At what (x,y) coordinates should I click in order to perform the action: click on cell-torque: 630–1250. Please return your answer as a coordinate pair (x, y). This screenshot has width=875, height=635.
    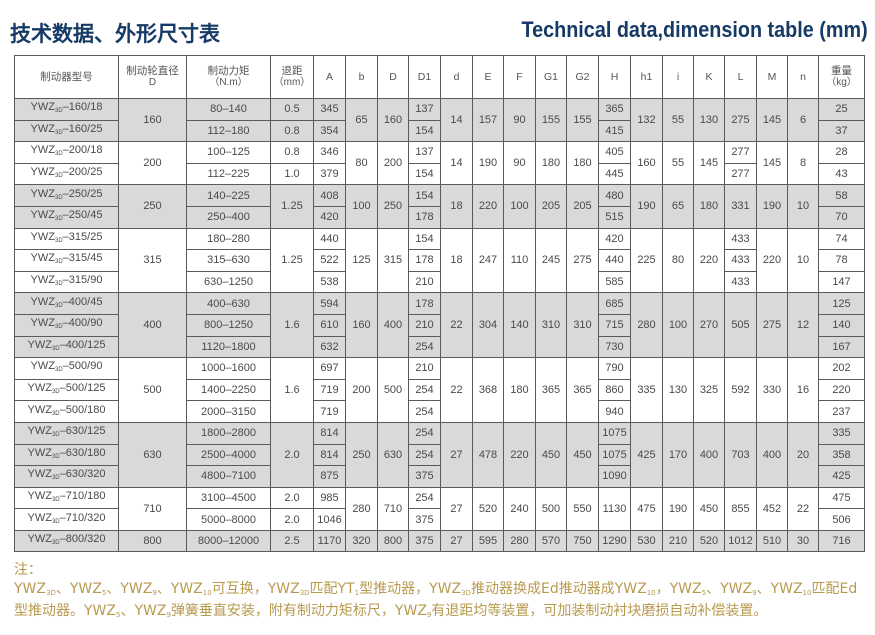
    Looking at the image, I should click on (228, 282).